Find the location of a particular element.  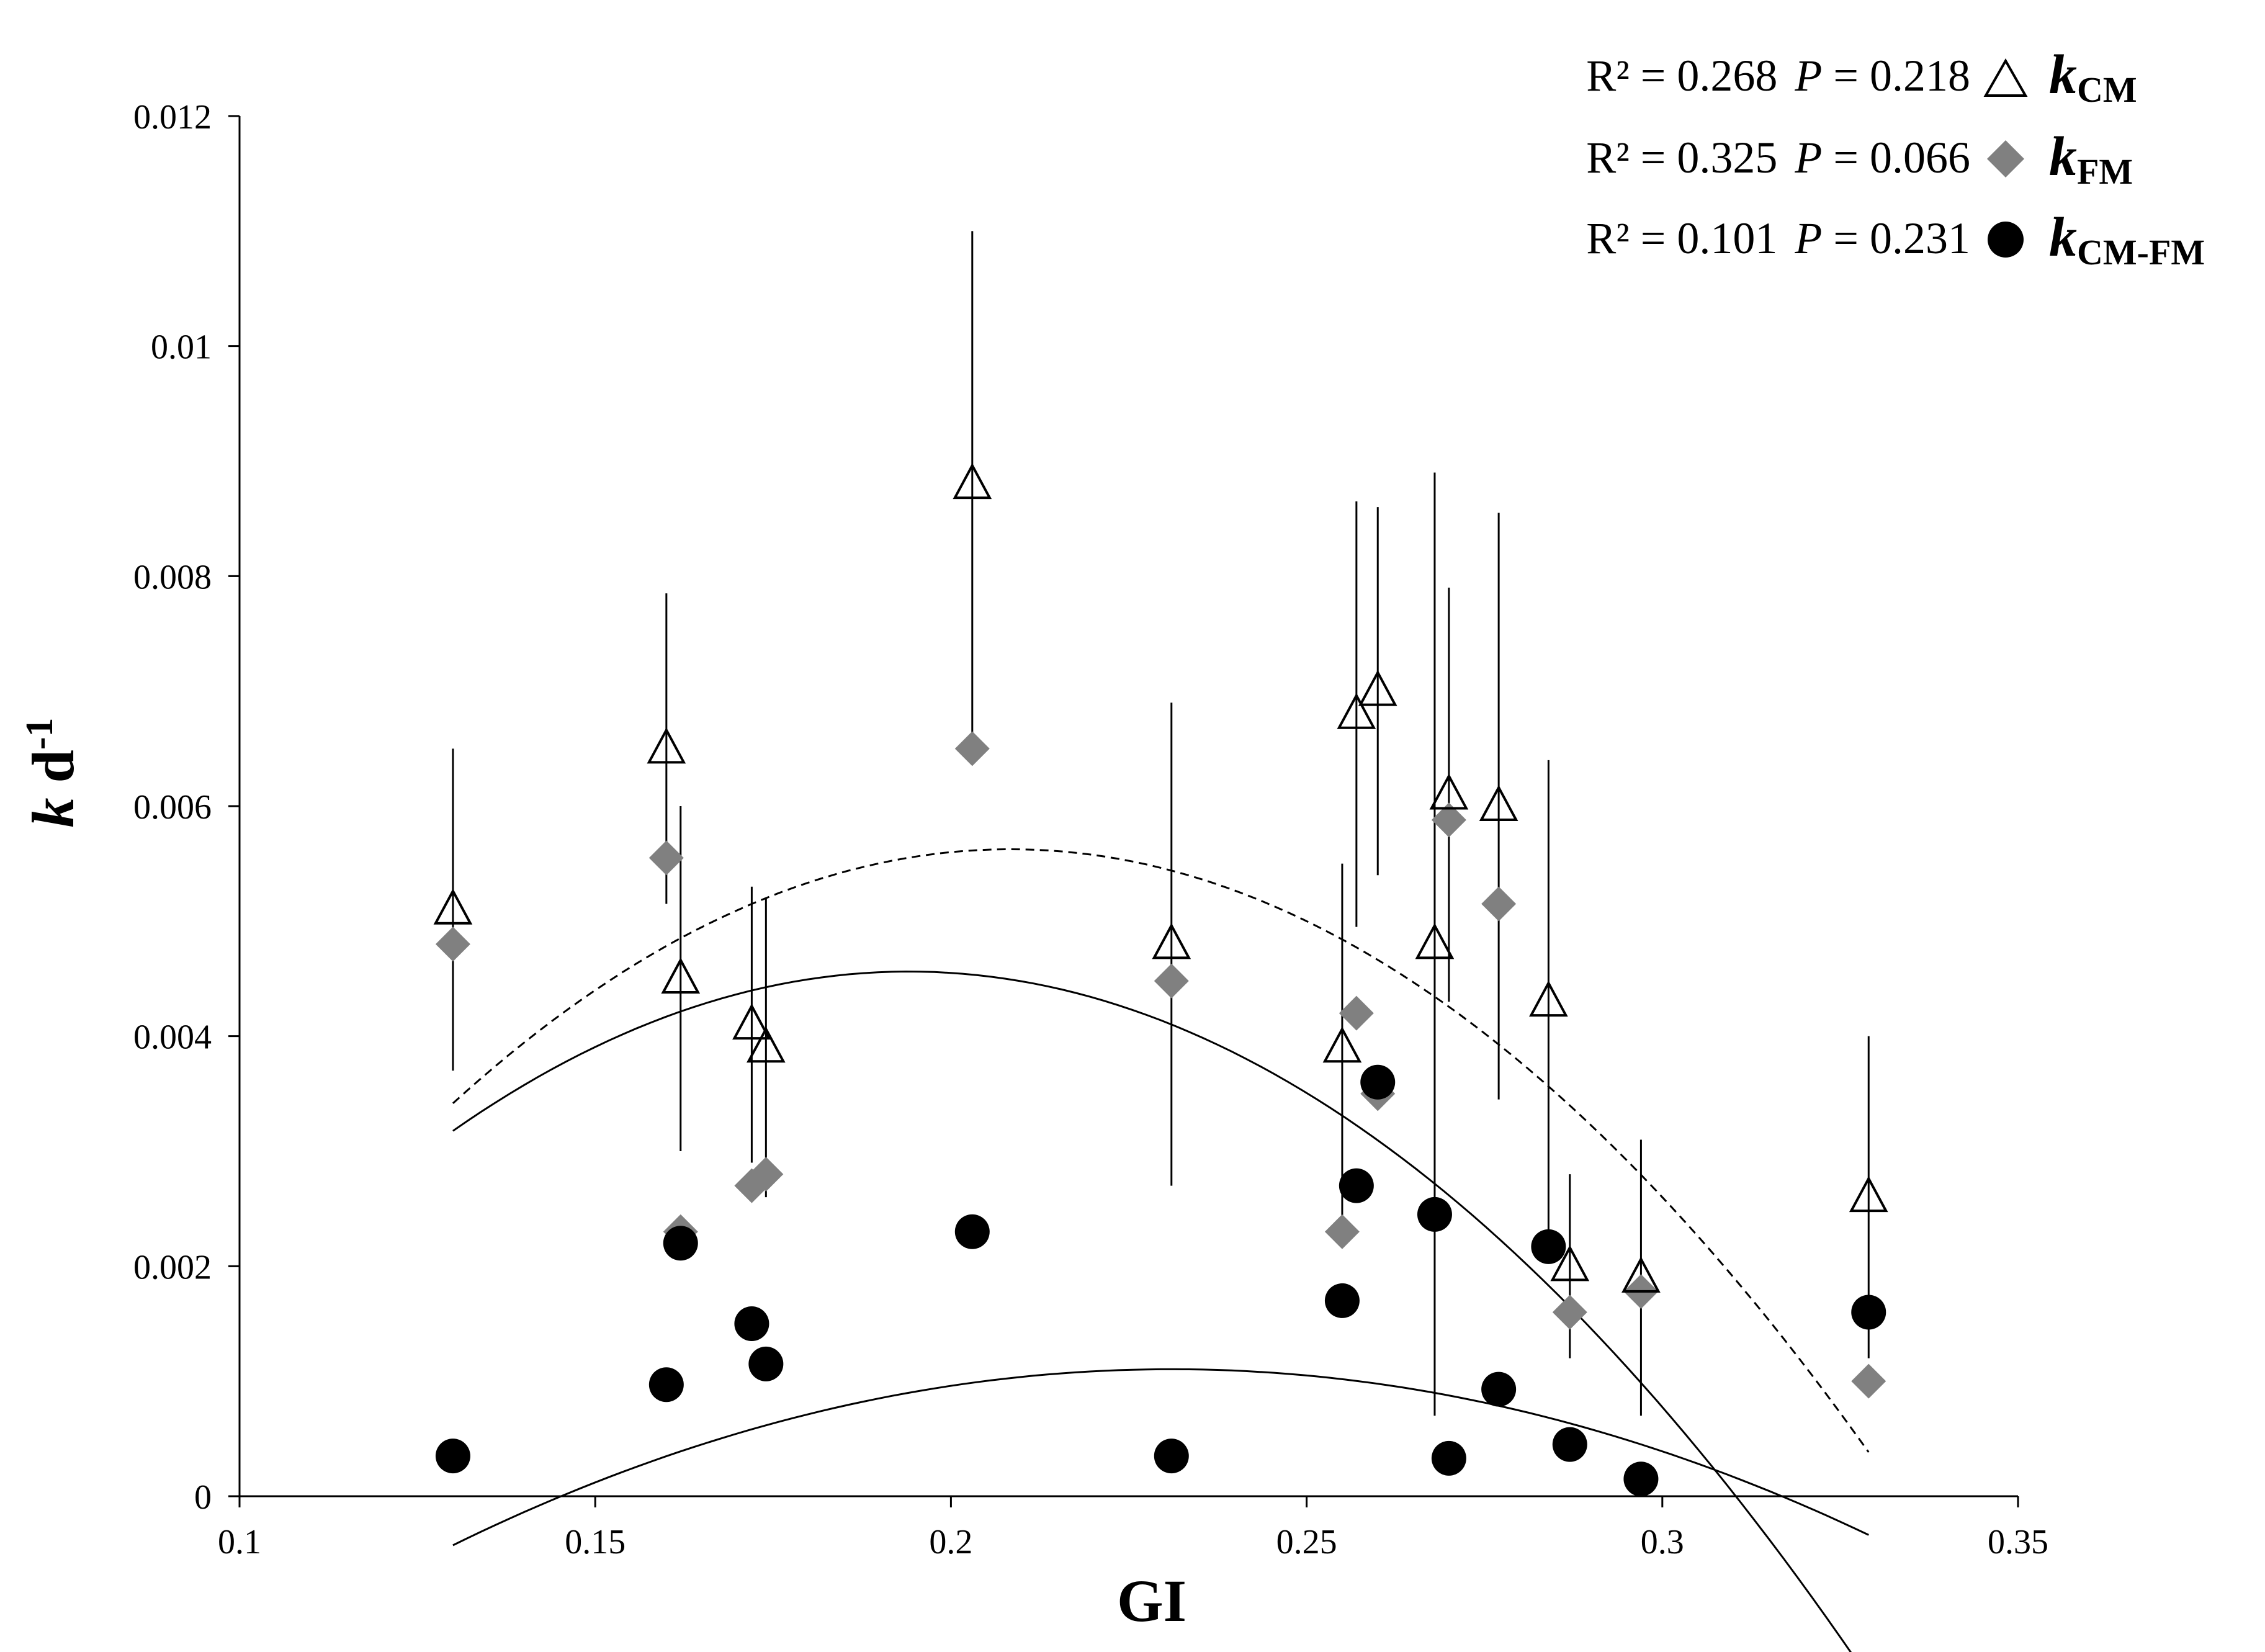

x-axis-title: GI is located at coordinates (1151, 1601).